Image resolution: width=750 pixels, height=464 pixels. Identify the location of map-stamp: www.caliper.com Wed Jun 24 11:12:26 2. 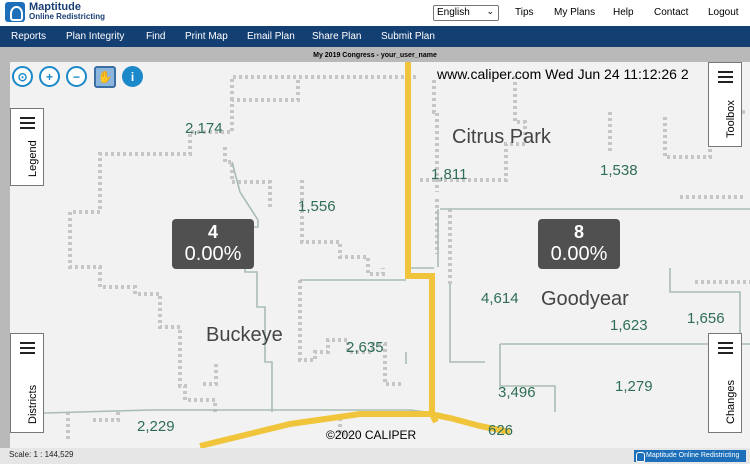
(563, 74).